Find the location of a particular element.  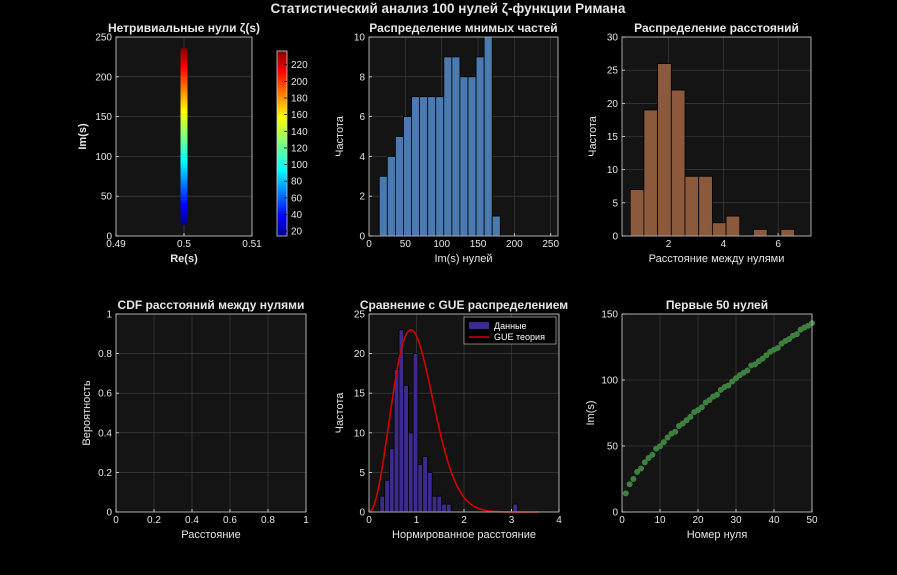

legend-box is located at coordinates (510, 330).